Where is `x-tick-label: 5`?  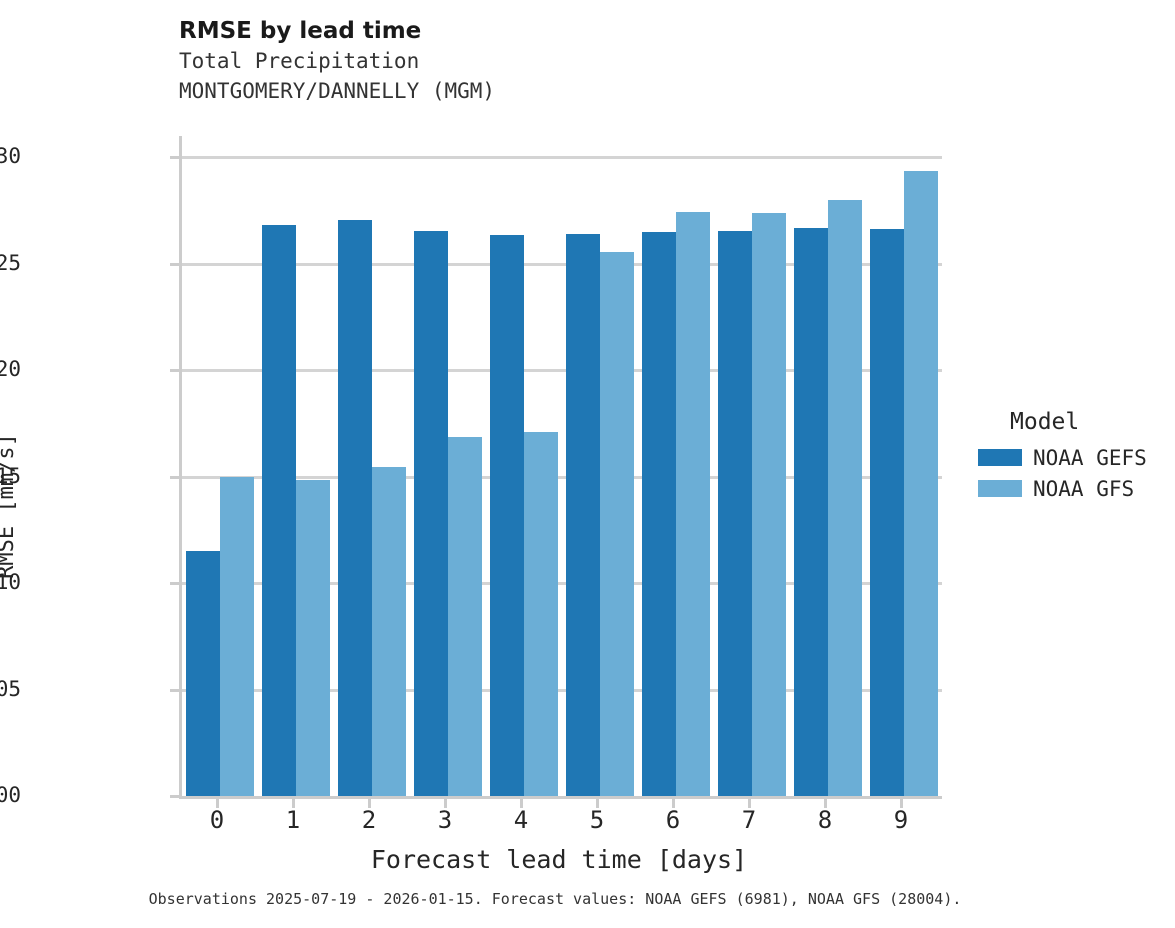
x-tick-label: 5 is located at coordinates (597, 820).